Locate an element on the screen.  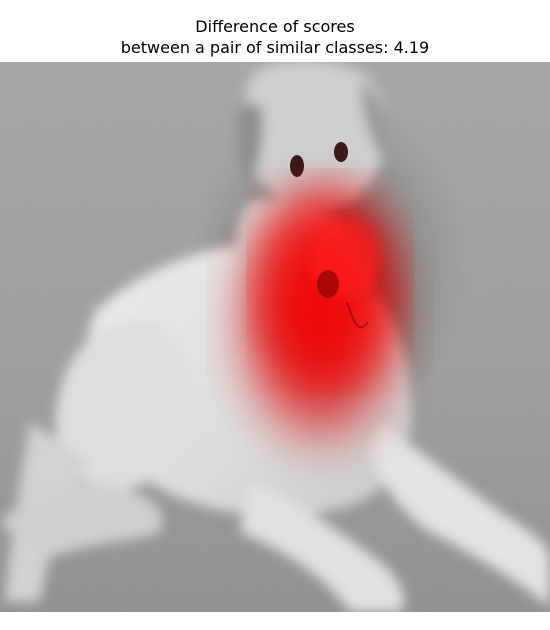
dog-ear-right is located at coordinates (373, 119).